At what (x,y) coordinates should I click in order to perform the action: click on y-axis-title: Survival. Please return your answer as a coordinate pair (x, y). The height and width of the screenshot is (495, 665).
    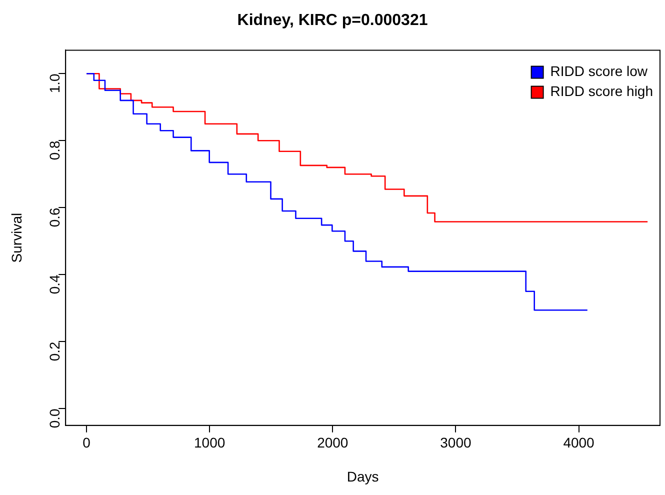
    Looking at the image, I should click on (16, 237).